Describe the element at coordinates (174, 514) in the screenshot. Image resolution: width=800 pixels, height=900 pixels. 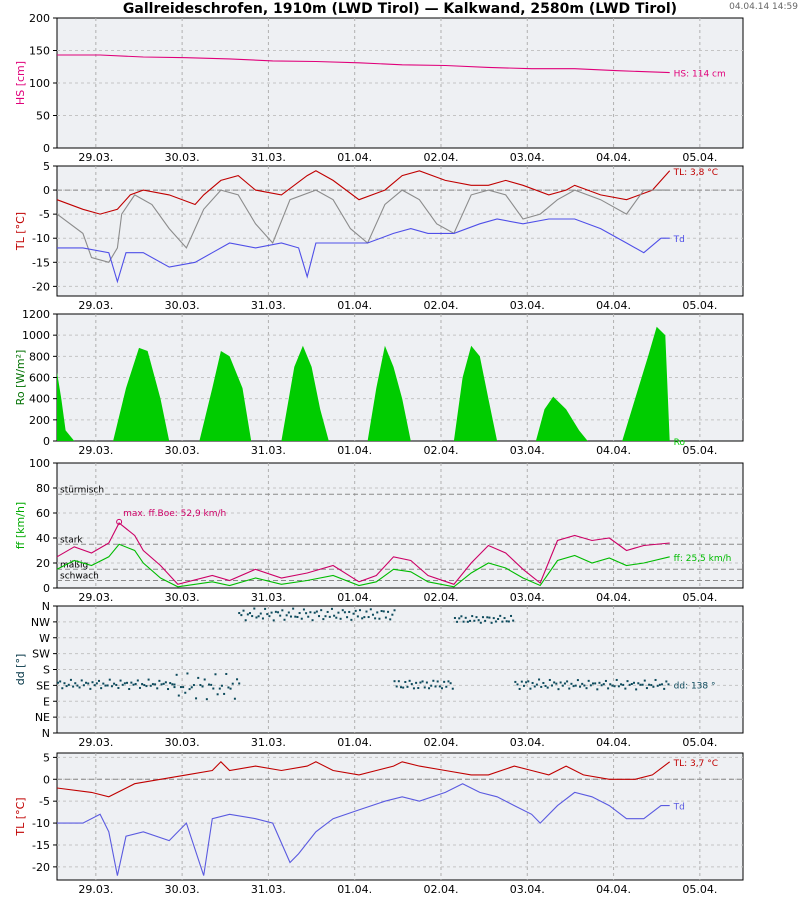
I see `max-gust-label: max. ff.Boe: 52,9 km/h` at that location.